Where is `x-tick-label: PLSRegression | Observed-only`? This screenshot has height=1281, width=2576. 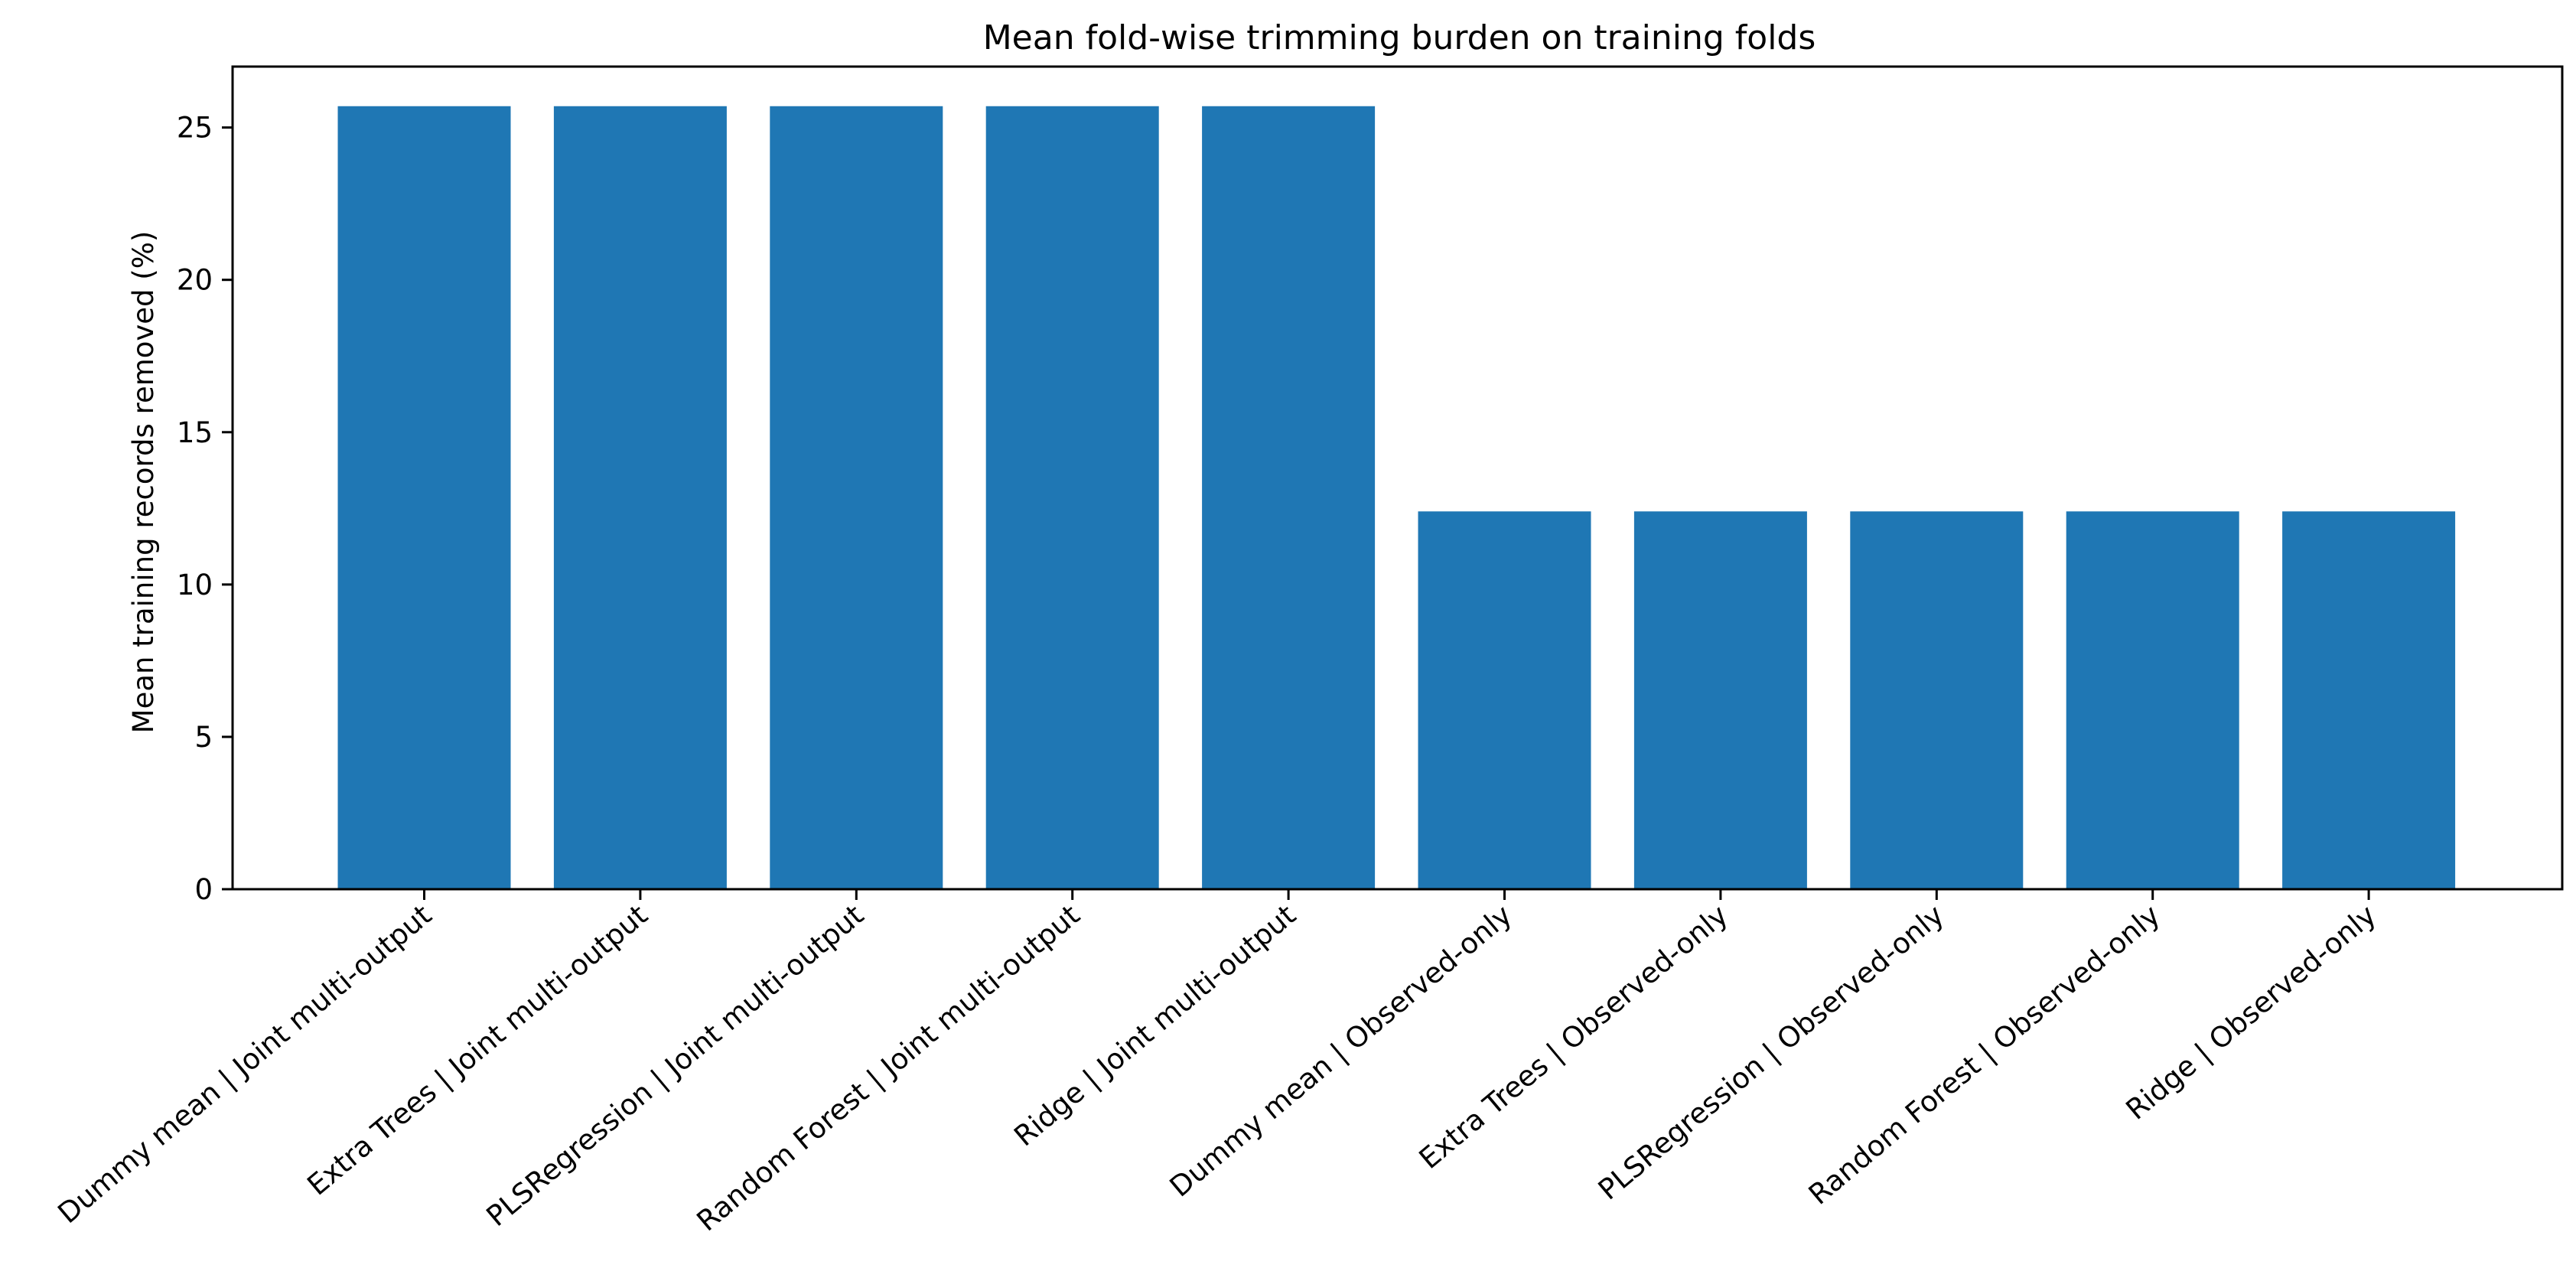 x-tick-label: PLSRegression | Observed-only is located at coordinates (1771, 1052).